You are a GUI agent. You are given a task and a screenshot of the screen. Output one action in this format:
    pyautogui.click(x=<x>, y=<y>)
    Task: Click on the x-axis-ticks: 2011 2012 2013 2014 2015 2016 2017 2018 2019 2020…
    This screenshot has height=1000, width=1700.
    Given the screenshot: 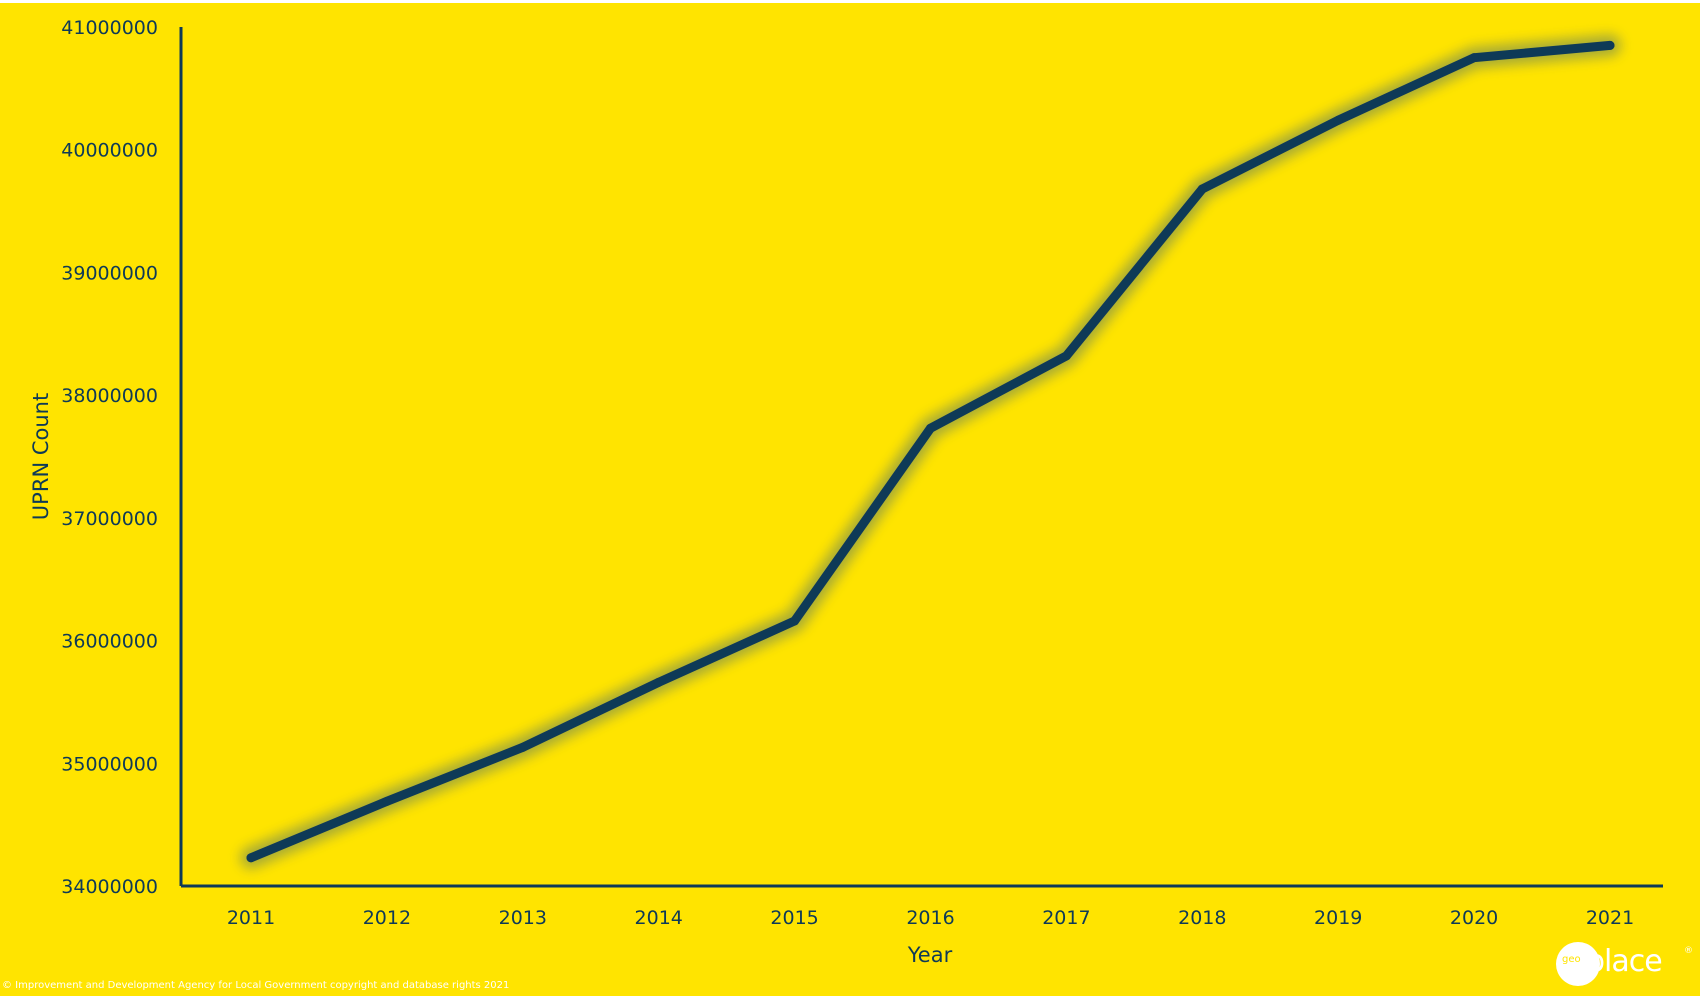 What is the action you would take?
    pyautogui.click(x=930, y=918)
    